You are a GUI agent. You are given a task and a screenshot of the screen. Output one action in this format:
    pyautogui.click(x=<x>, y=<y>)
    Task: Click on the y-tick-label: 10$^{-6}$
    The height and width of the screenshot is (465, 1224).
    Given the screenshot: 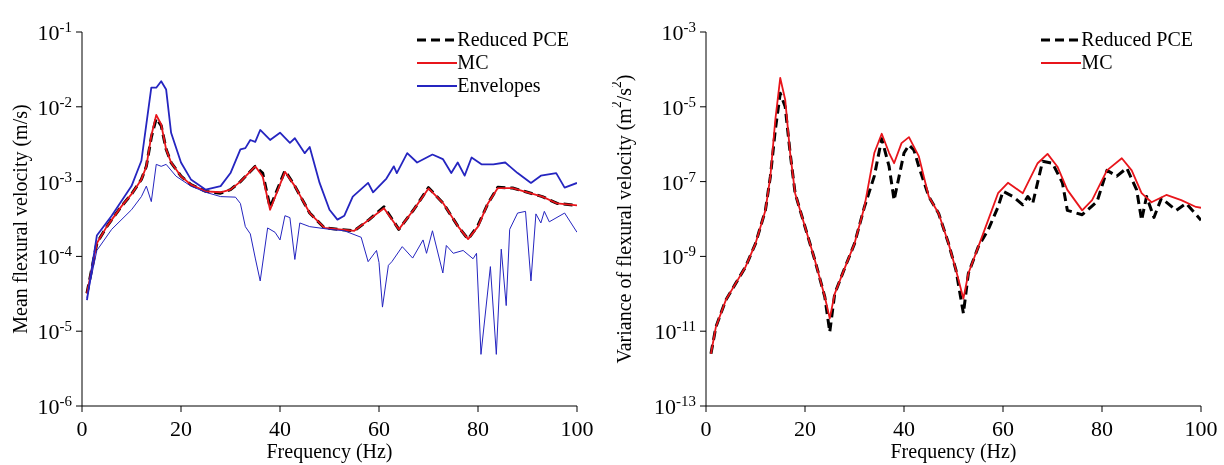 What is the action you would take?
    pyautogui.click(x=55, y=406)
    